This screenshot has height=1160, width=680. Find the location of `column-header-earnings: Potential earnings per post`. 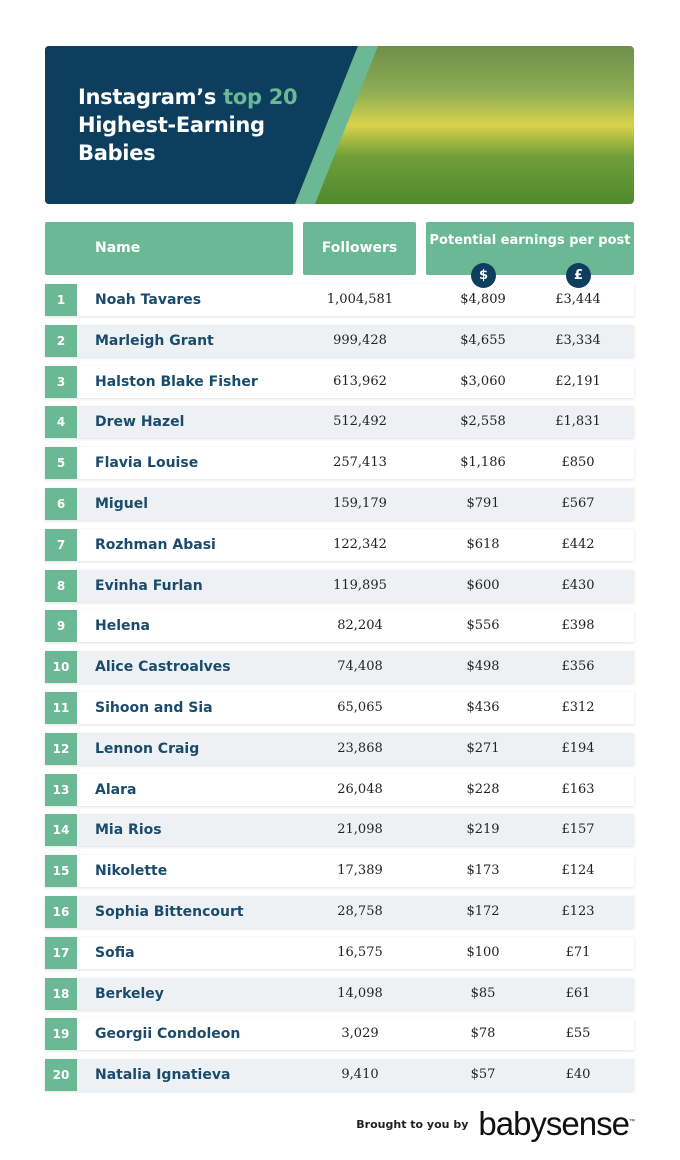

column-header-earnings: Potential earnings per post is located at coordinates (530, 248).